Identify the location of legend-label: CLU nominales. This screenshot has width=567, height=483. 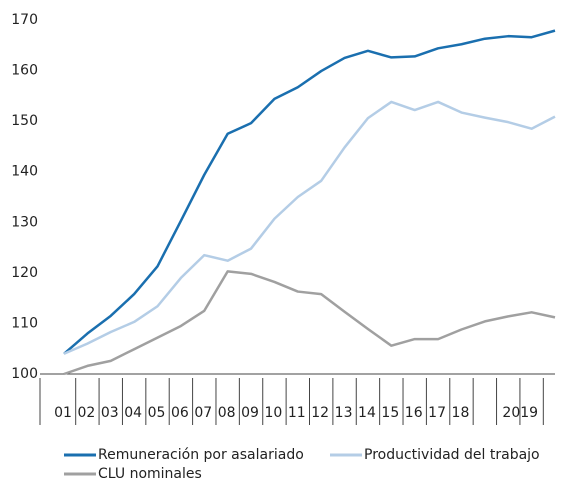
(150, 474).